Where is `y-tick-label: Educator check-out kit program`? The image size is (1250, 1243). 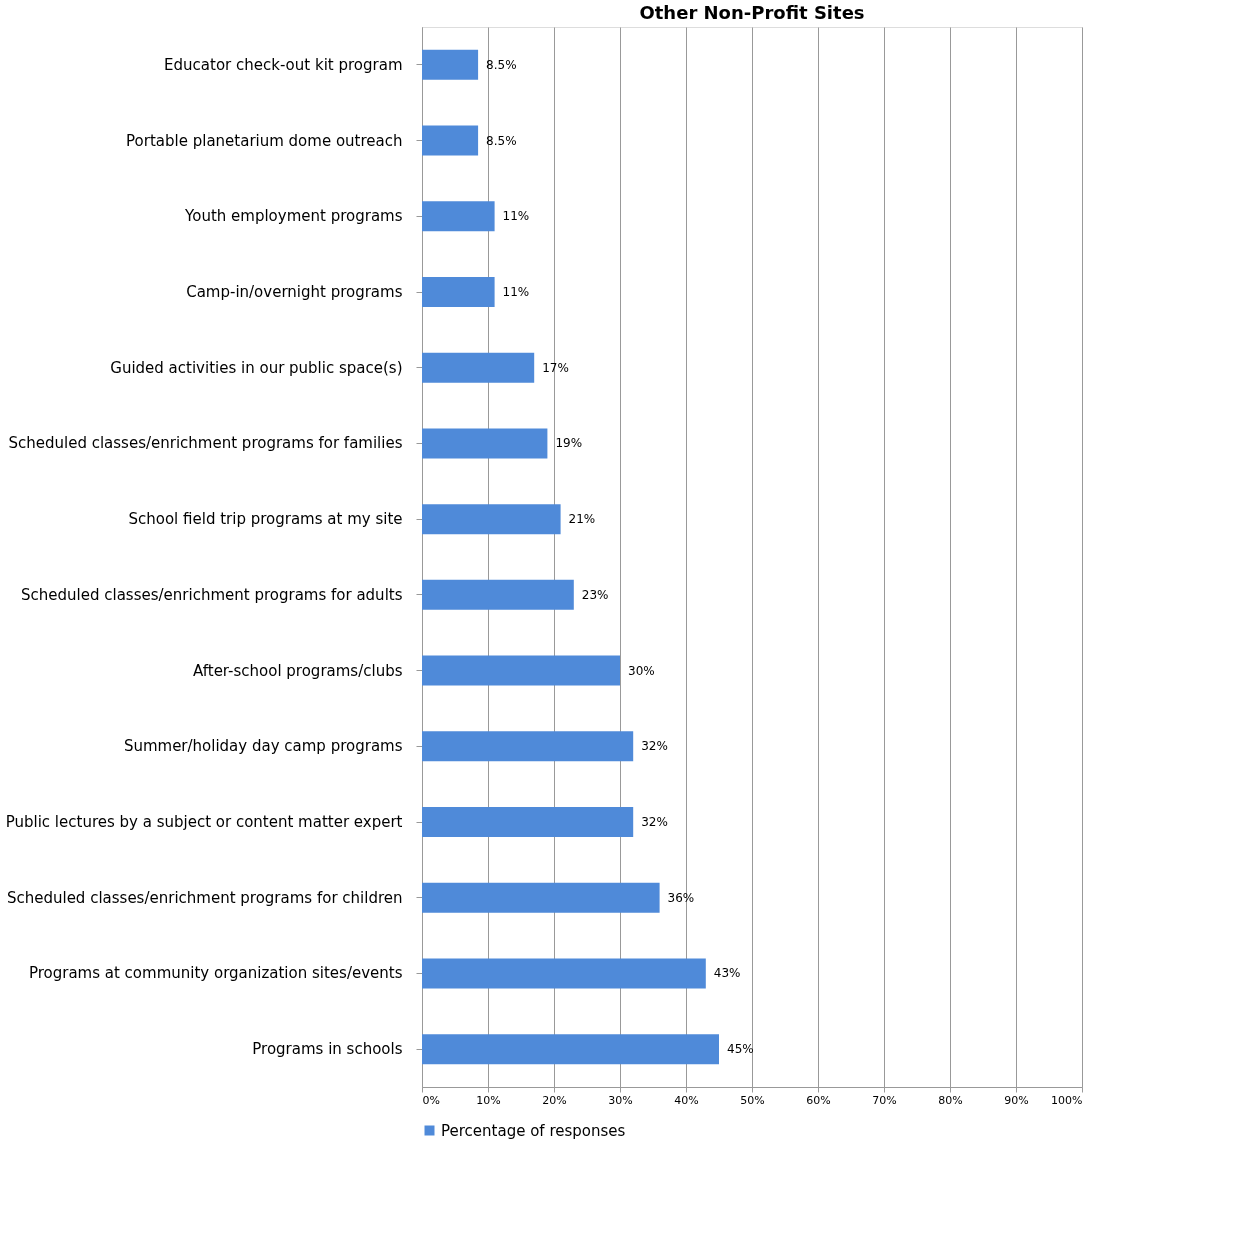 y-tick-label: Educator check-out kit program is located at coordinates (283, 64).